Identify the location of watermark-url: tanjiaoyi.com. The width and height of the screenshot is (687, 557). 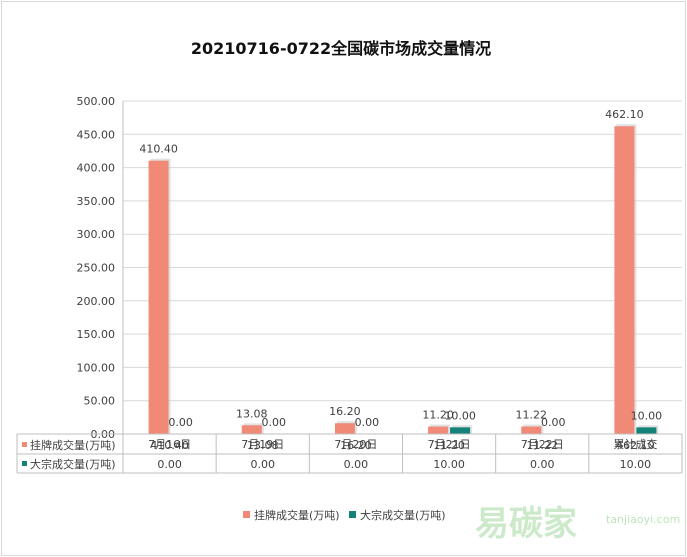
(643, 519).